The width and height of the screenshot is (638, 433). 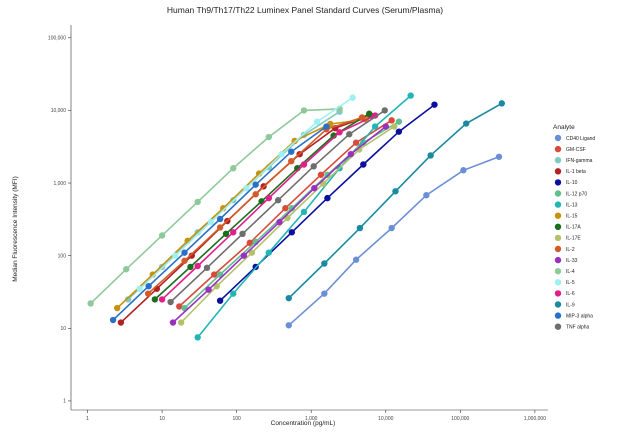 I want to click on legend-item: IL-1 beta, so click(x=570, y=171).